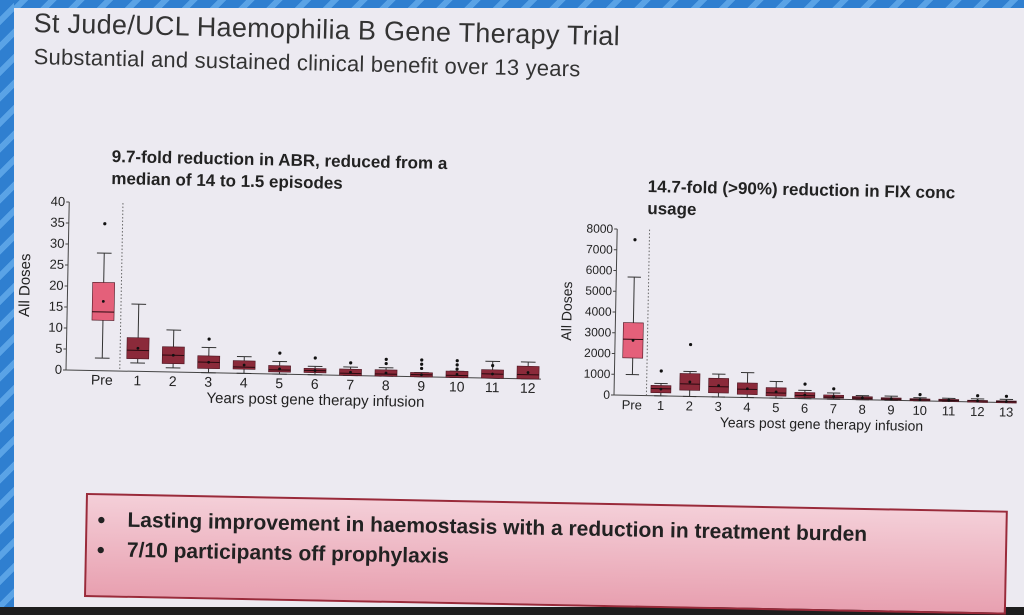 The width and height of the screenshot is (1024, 615). I want to click on fix-y-tick-label: 2000, so click(597, 353).